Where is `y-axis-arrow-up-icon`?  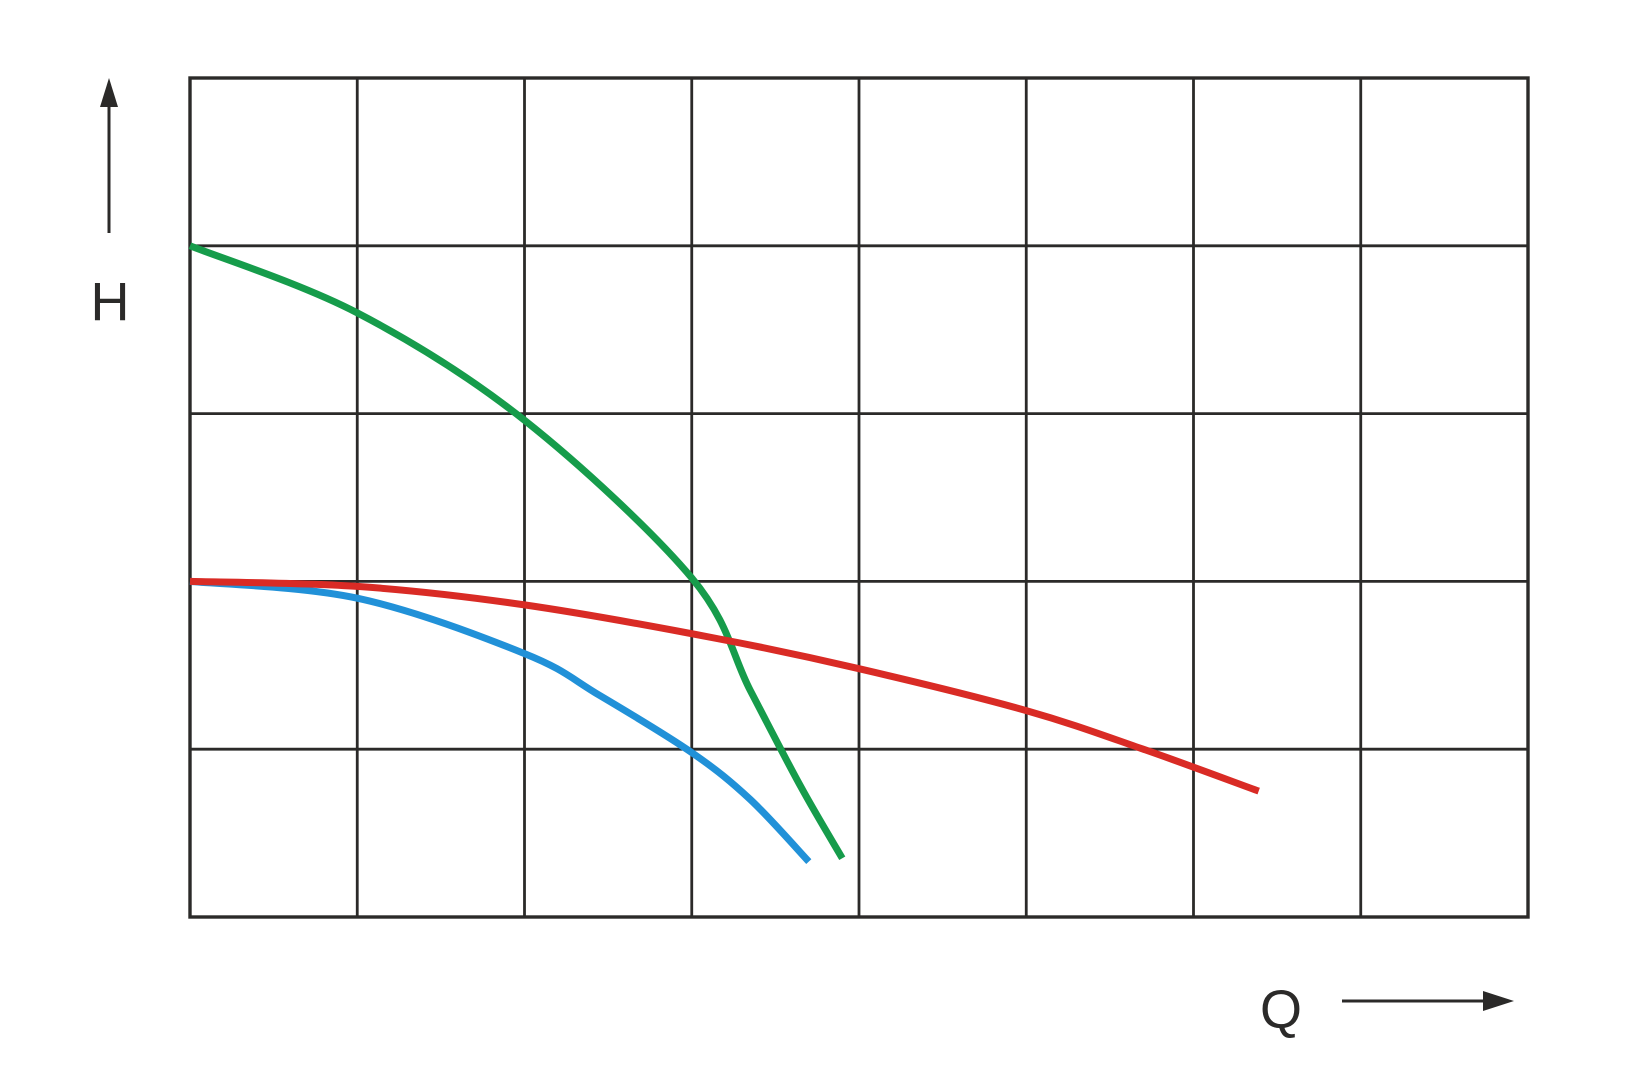 y-axis-arrow-up-icon is located at coordinates (109, 92).